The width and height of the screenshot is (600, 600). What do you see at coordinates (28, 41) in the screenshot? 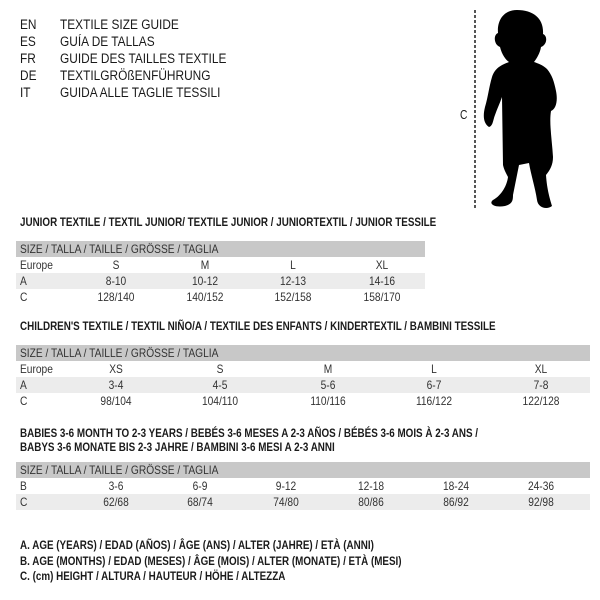
I see `language-code: ES` at bounding box center [28, 41].